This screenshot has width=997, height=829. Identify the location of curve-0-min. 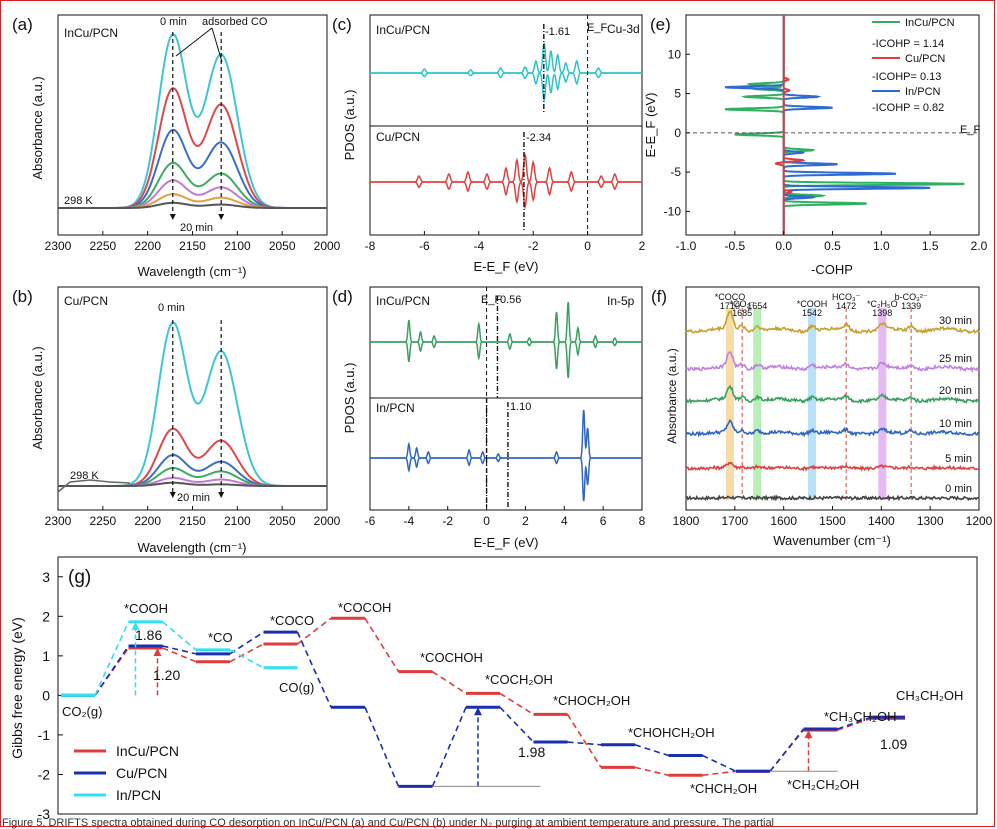
(192, 404).